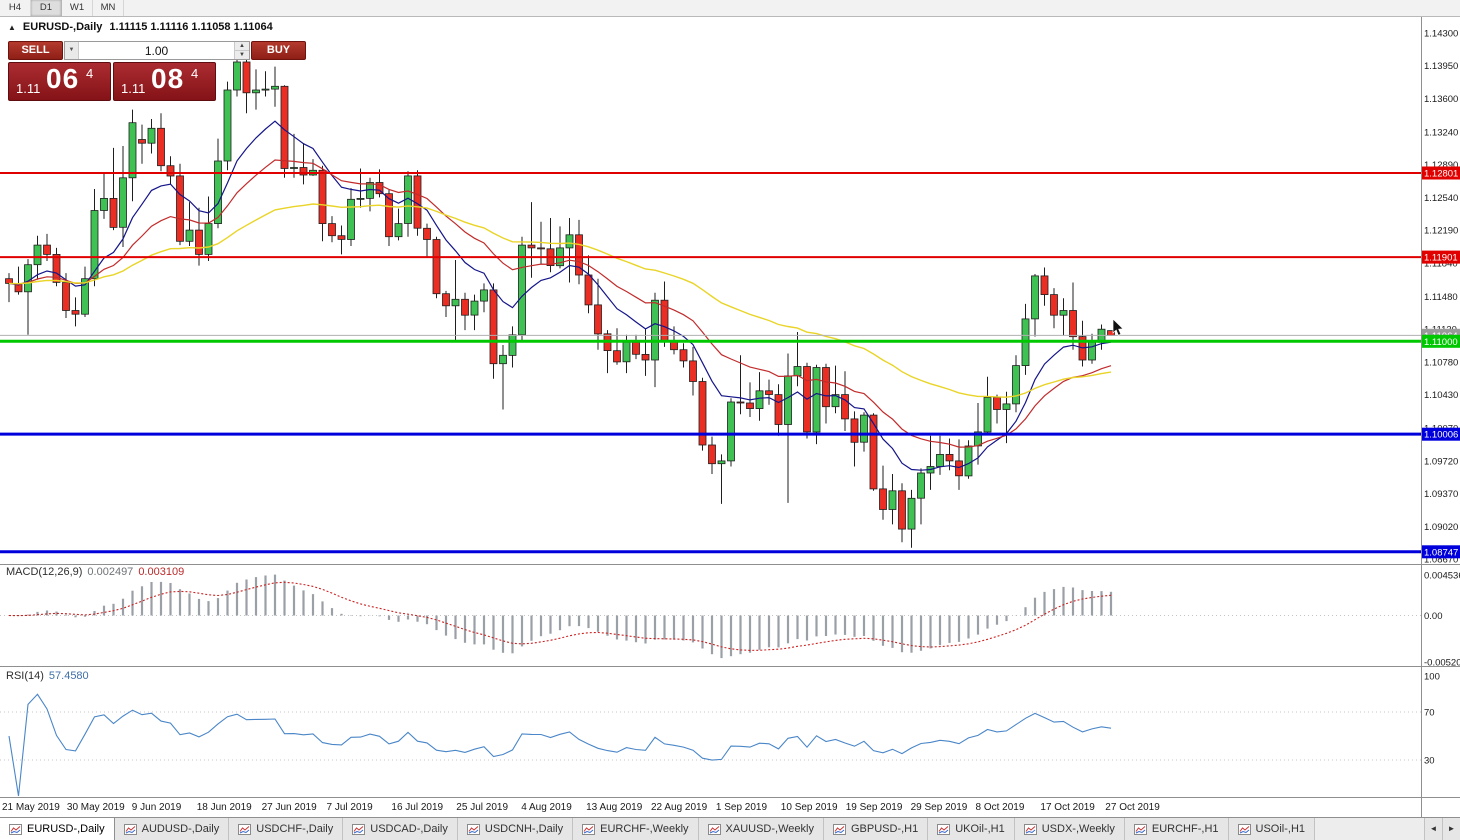 This screenshot has height=840, width=1460. I want to click on chart-tab-label: USDCAD-,Daily, so click(409, 829).